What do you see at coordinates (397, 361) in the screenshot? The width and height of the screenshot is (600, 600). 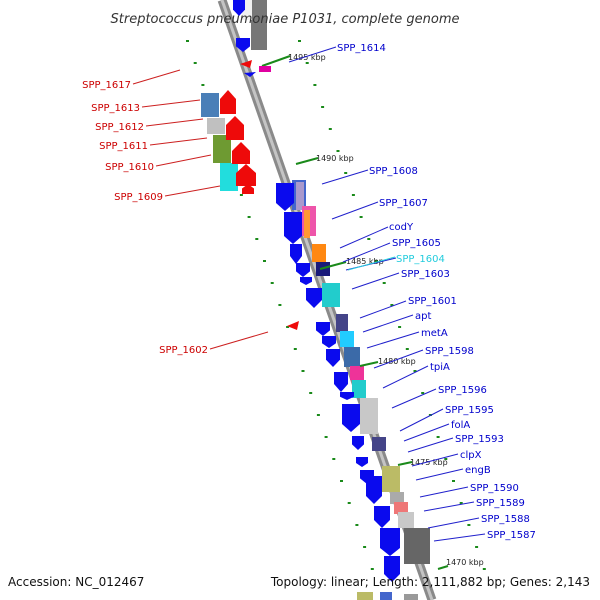 I see `kbp-label: 1480 kbp` at bounding box center [397, 361].